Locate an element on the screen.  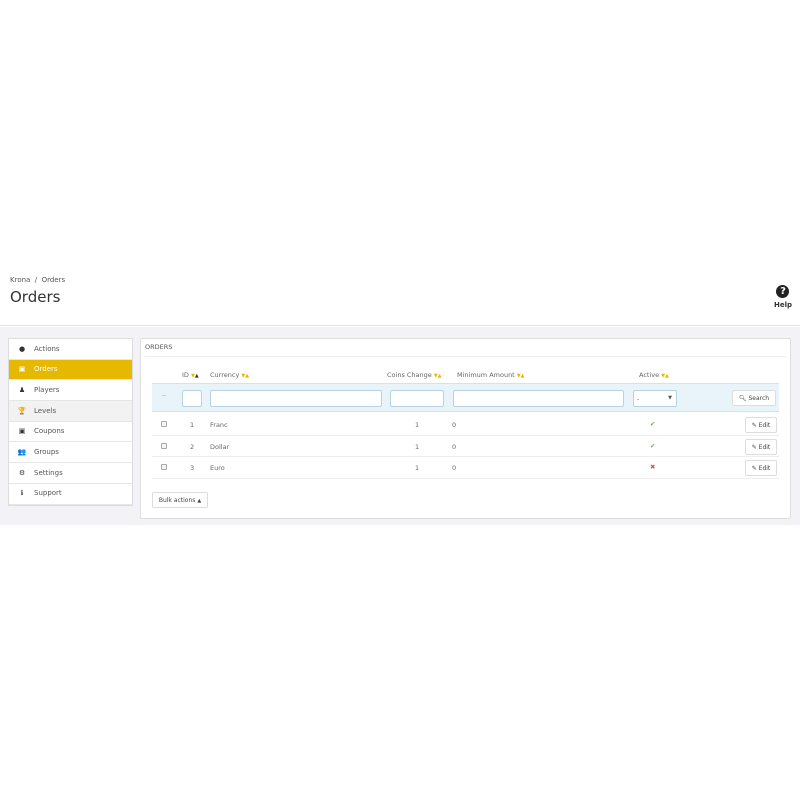
sidebar-item-actions: ● Actions is located at coordinates (70, 349).